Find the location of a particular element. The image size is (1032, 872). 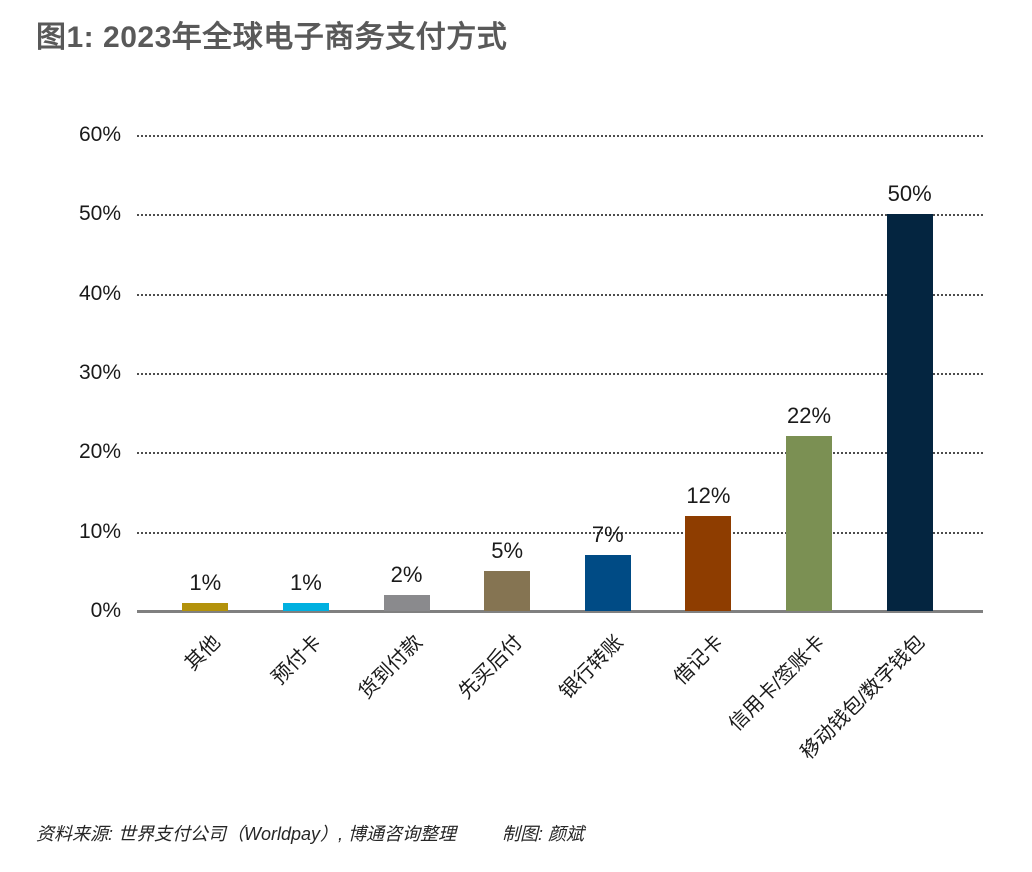

bar-column: 50% 移动钱包/数字钱包 is located at coordinates (878, 449).